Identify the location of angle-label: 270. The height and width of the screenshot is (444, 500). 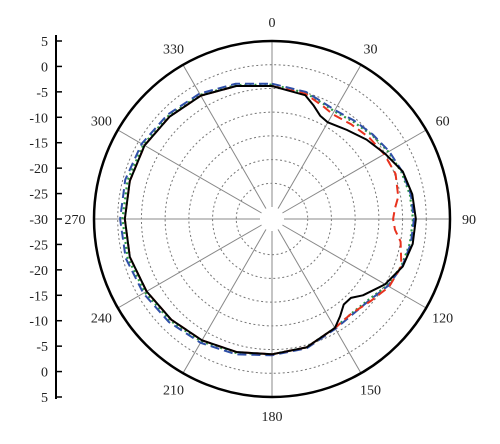
(75, 220).